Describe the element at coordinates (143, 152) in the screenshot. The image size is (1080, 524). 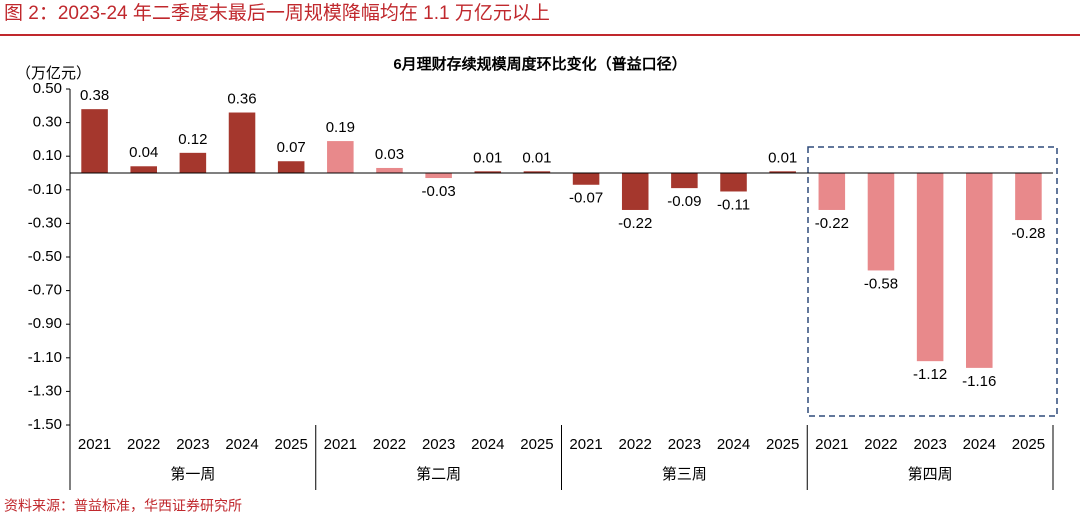
I see `value-label: 0.04` at that location.